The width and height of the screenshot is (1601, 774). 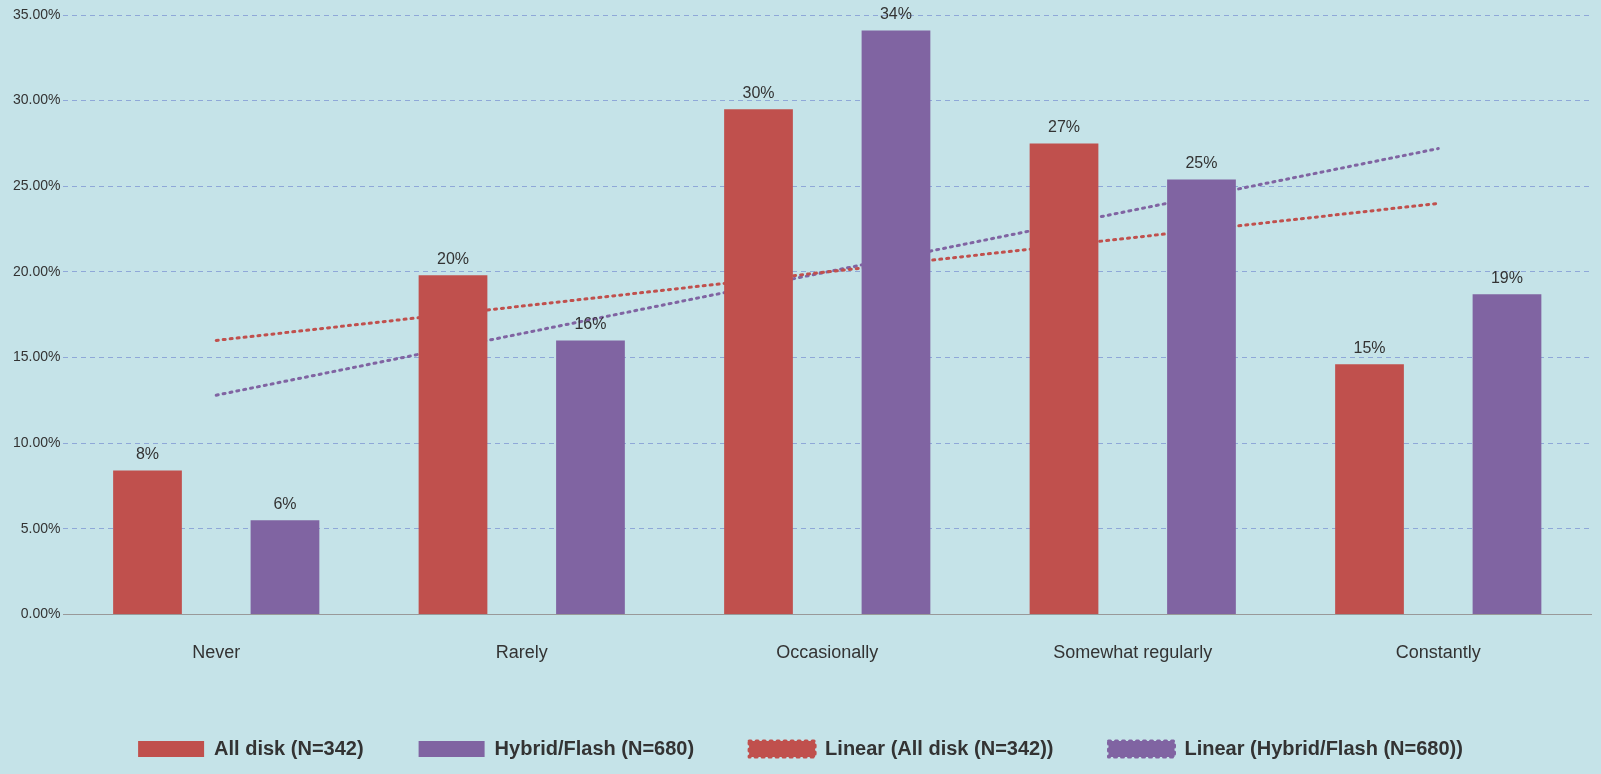 What do you see at coordinates (895, 13) in the screenshot?
I see `data-label: 34%` at bounding box center [895, 13].